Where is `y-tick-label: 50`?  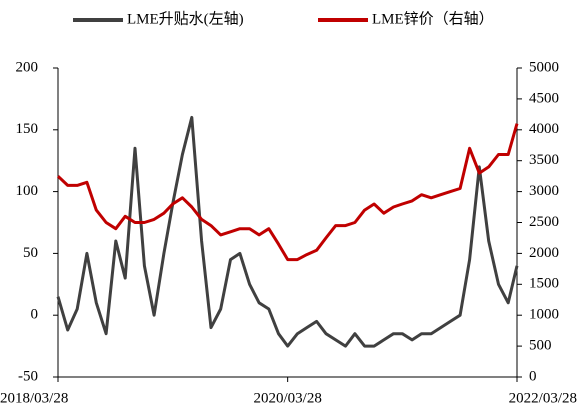 y-tick-label: 50 is located at coordinates (30, 253).